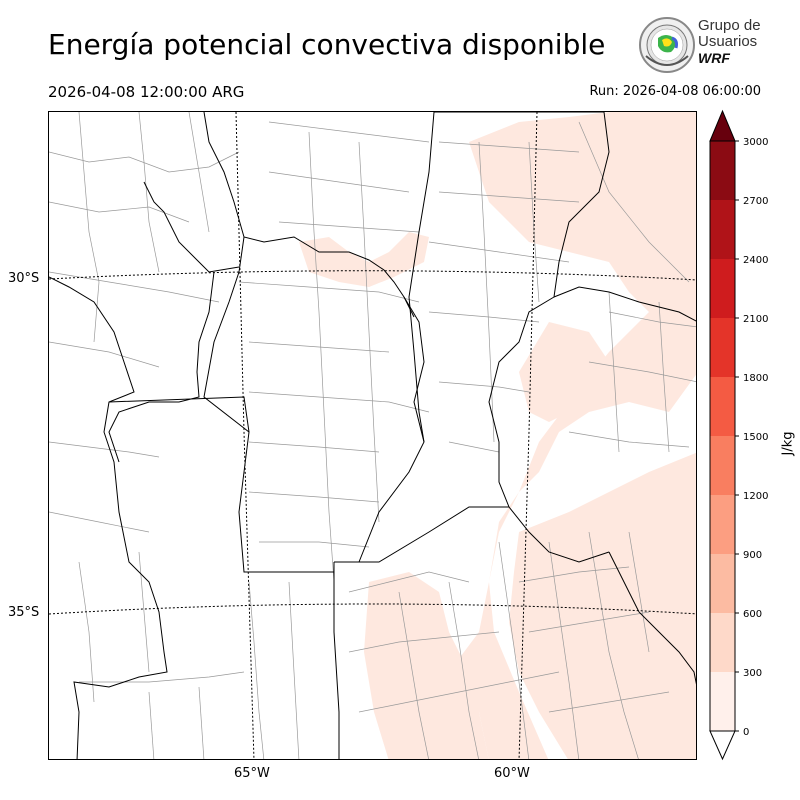  What do you see at coordinates (226, 334) in the screenshot?
I see `border-cordoba` at bounding box center [226, 334].